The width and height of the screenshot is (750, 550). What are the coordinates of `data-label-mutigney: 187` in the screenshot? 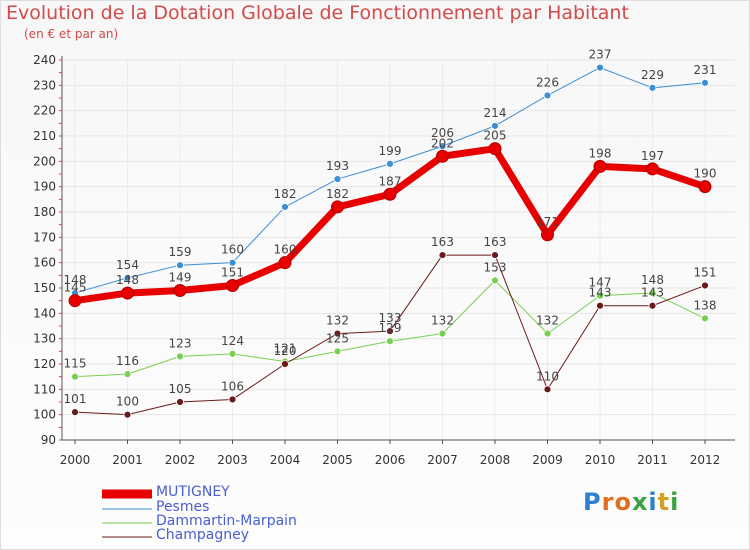 It's located at (390, 181).